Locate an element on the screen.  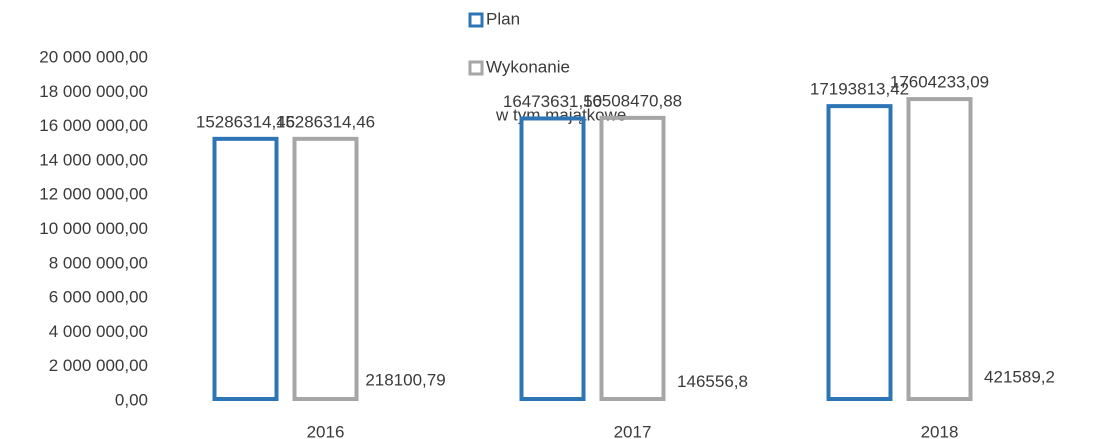
x-tick-label: 2018 is located at coordinates (940, 430).